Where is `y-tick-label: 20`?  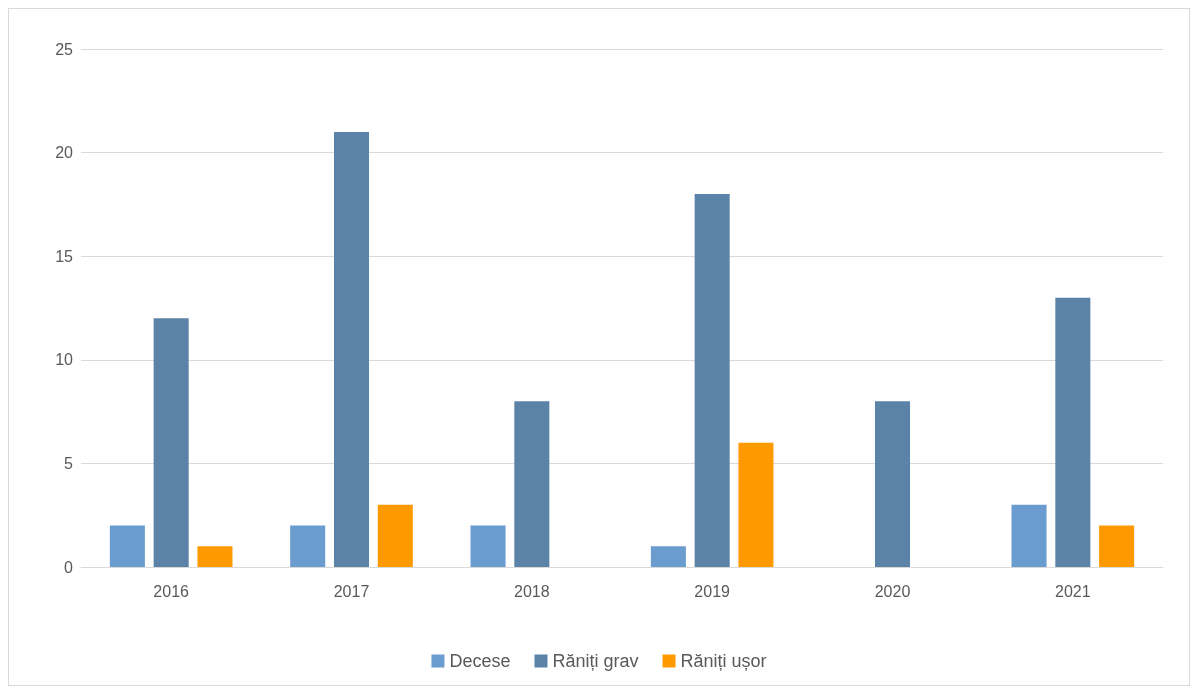
y-tick-label: 20 is located at coordinates (64, 153).